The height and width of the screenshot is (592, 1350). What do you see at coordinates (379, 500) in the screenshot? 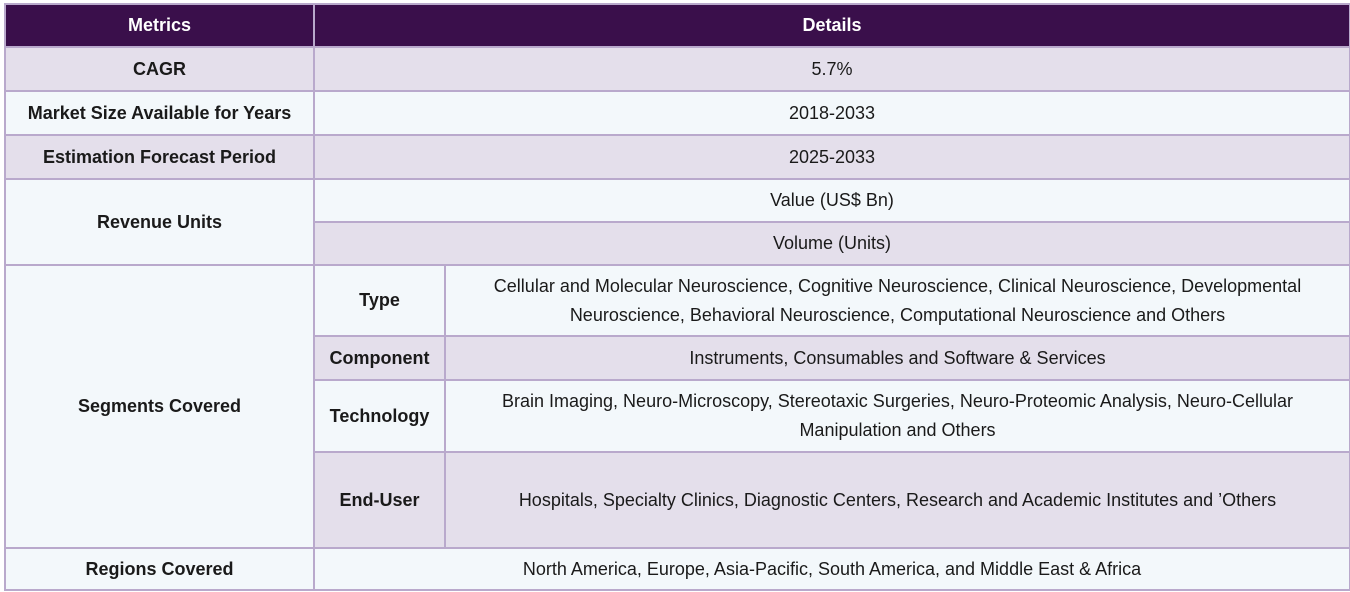
I see `segment-name-end-user: End-User` at bounding box center [379, 500].